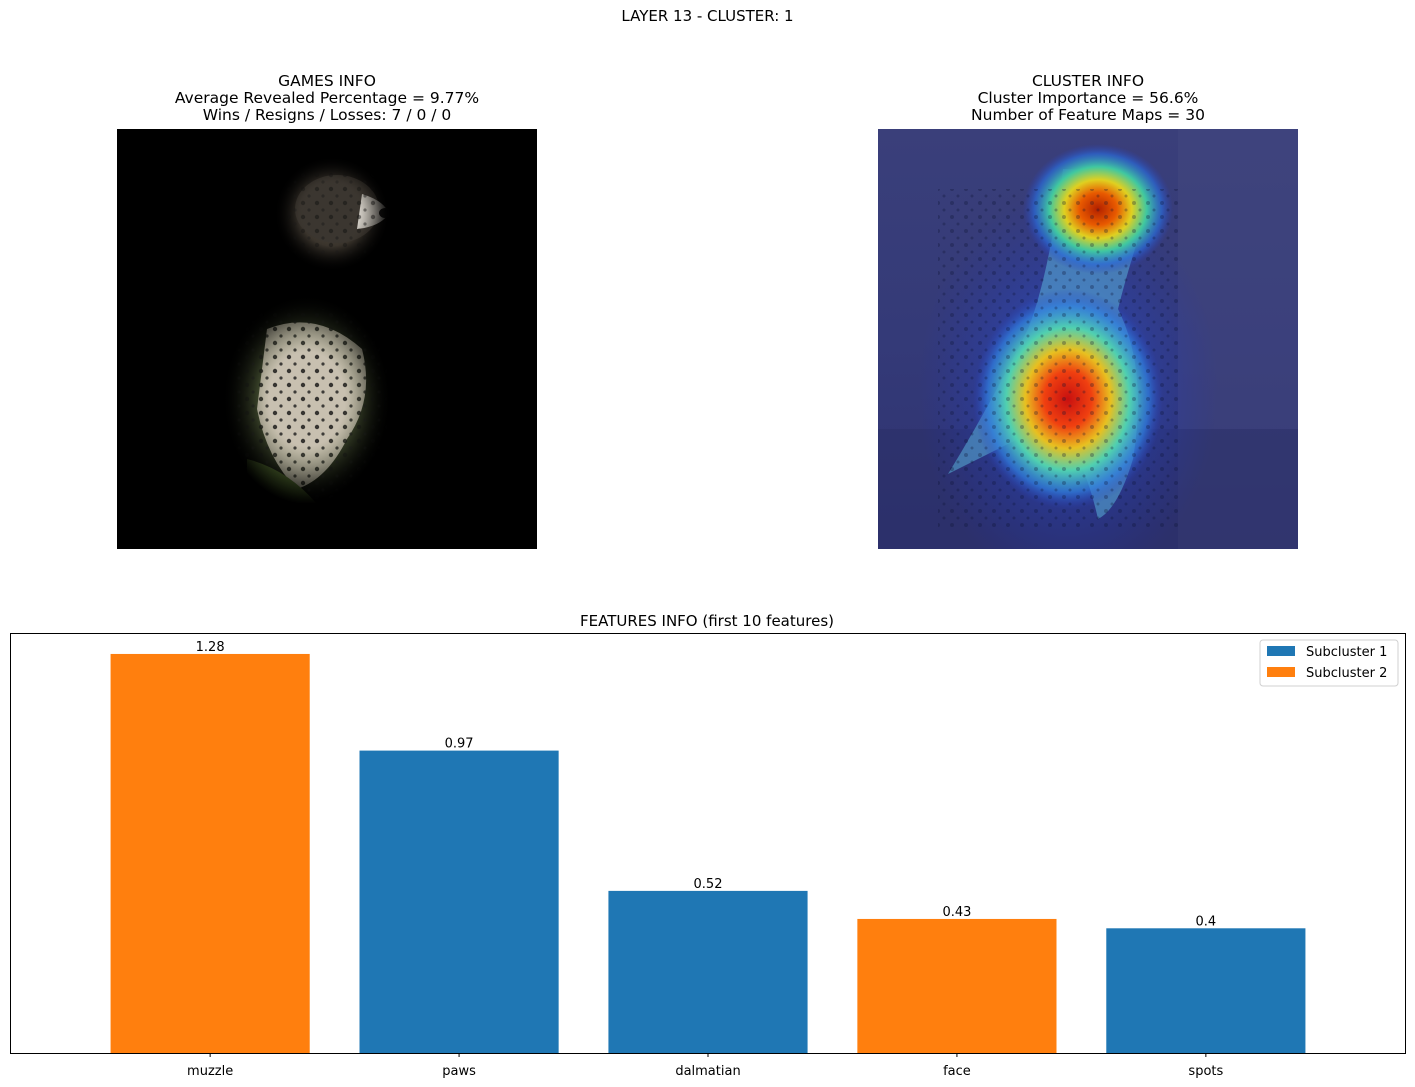 The image size is (1415, 1087). Describe the element at coordinates (1206, 990) in the screenshot. I see `bar-spots` at that location.